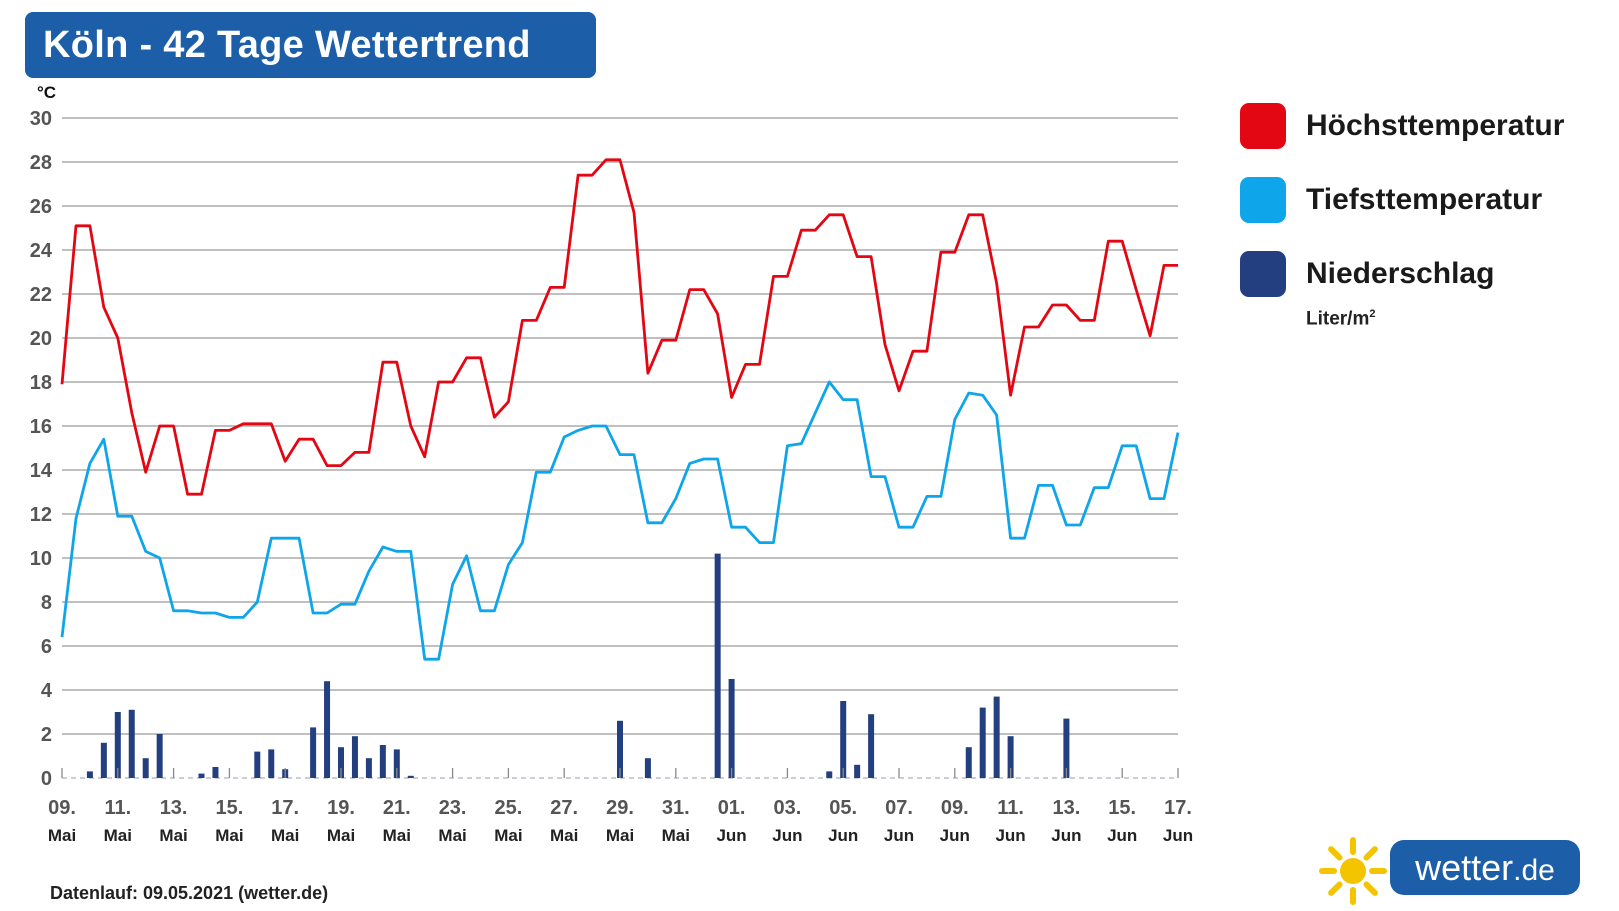  What do you see at coordinates (899, 808) in the screenshot?
I see `x-tick-day: 07.` at bounding box center [899, 808].